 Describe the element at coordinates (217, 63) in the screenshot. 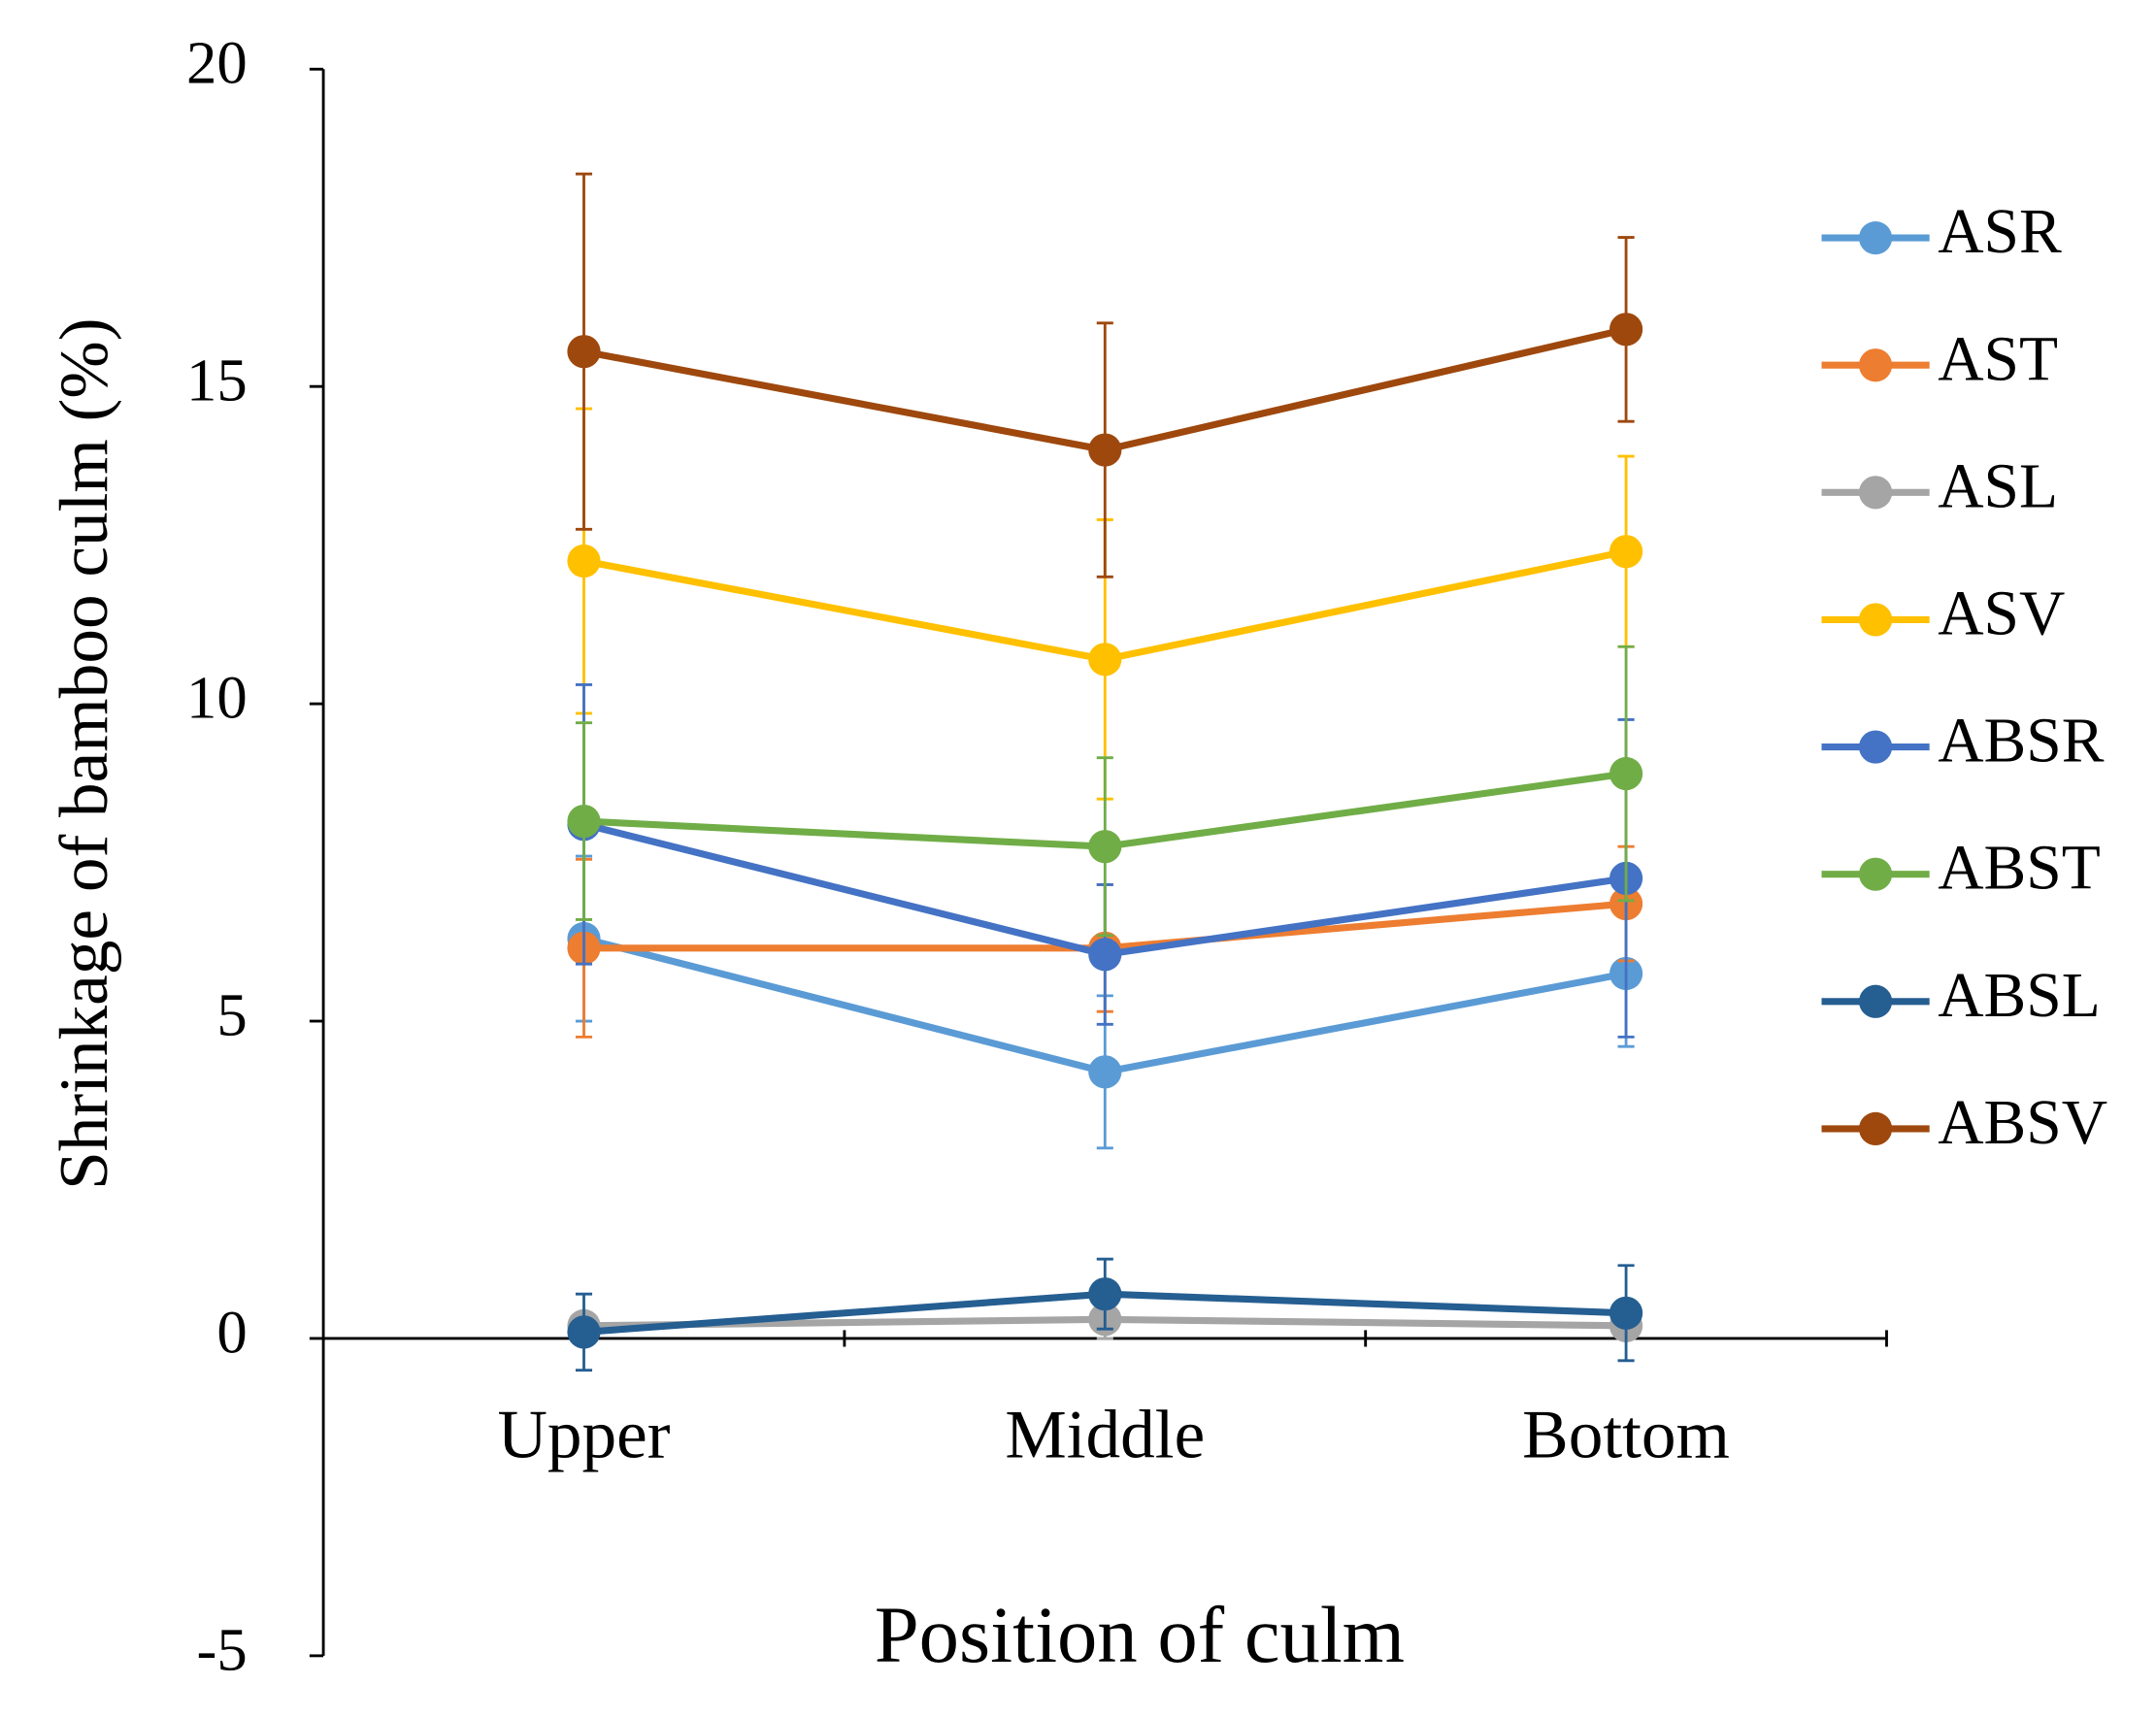

I see `y-tick-label: 20` at that location.